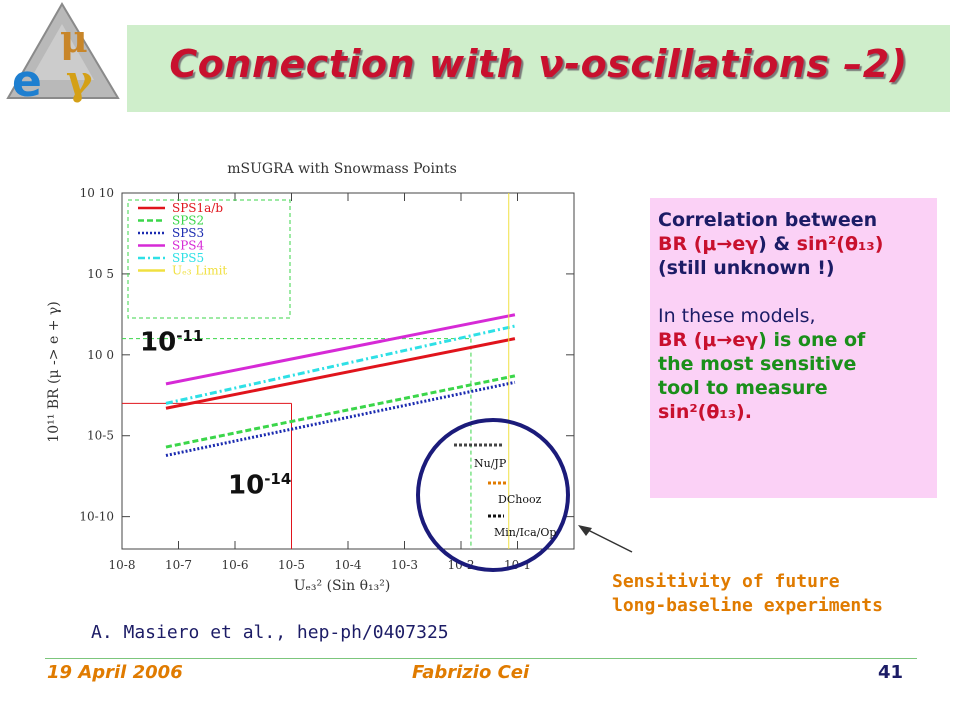 This screenshot has height=720, width=960. What do you see at coordinates (235, 565) in the screenshot?
I see `x-tick-label: 10-6` at bounding box center [235, 565].